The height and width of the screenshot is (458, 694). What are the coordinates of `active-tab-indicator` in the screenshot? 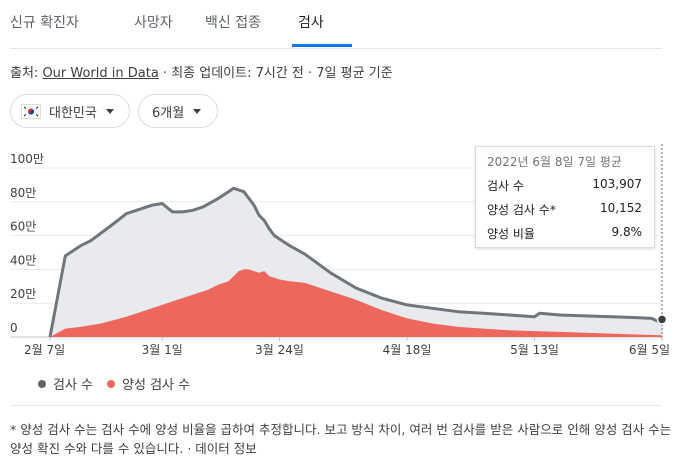 It's located at (322, 45).